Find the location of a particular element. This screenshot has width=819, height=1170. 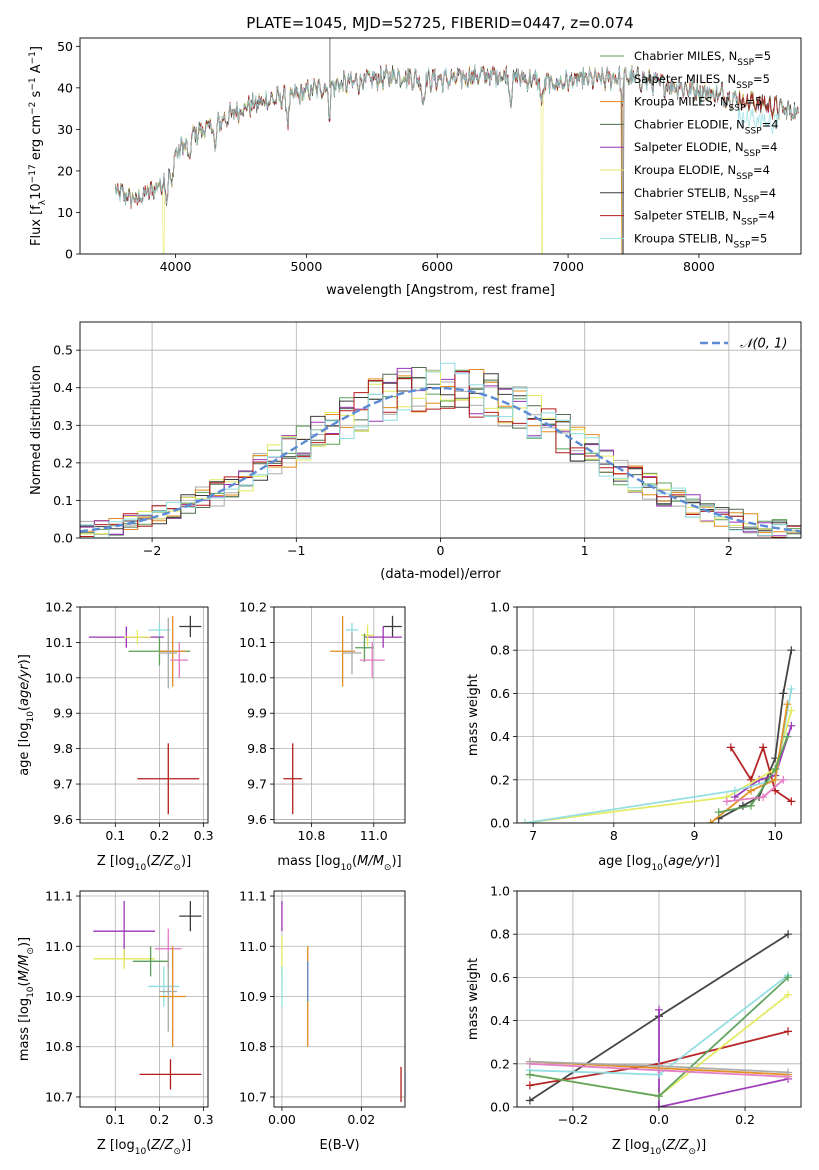

legend-entry: Salpeter MILES, NSSP=5 is located at coordinates (702, 81).